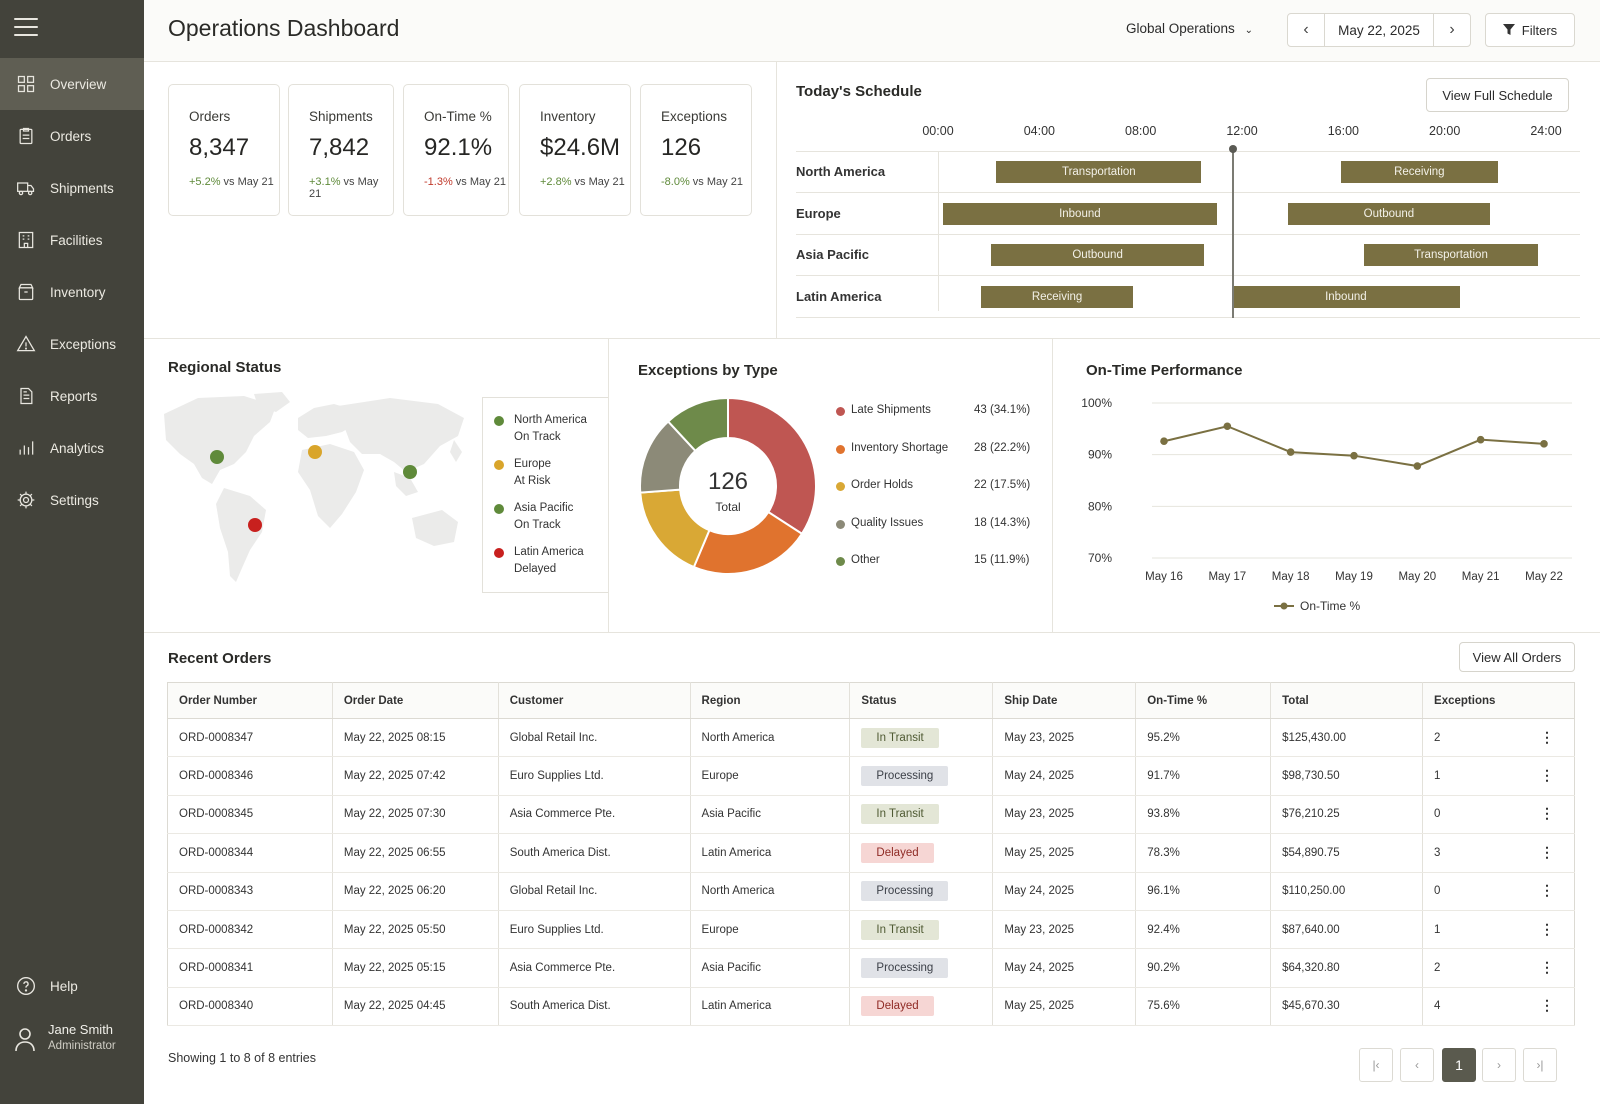  I want to click on cell-text: May 22, 2025 06:20, so click(394, 891).